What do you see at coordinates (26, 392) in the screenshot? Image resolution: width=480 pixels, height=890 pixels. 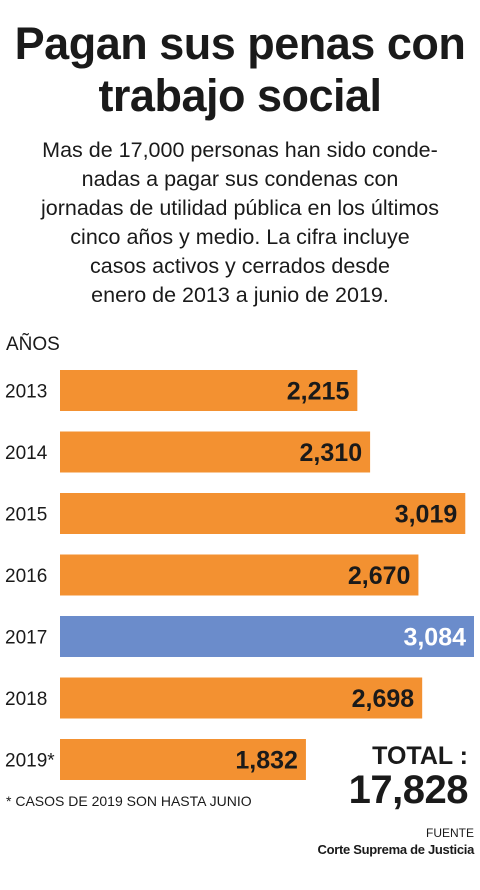 I see `category-label: 2013` at bounding box center [26, 392].